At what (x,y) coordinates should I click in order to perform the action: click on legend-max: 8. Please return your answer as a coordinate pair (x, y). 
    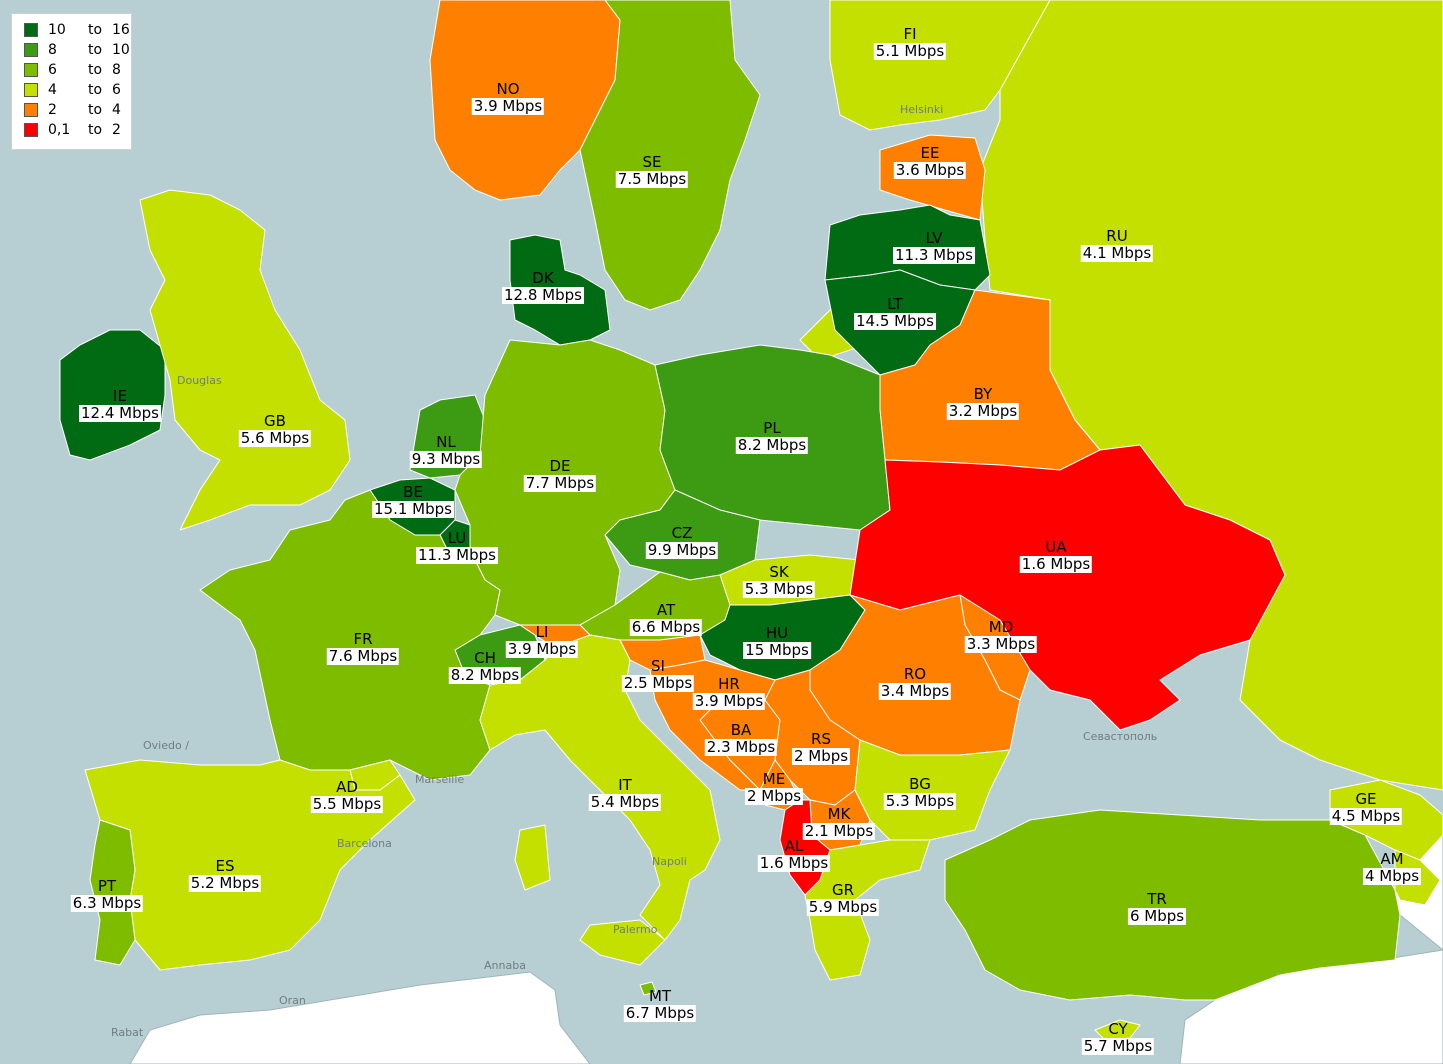
    Looking at the image, I should click on (116, 70).